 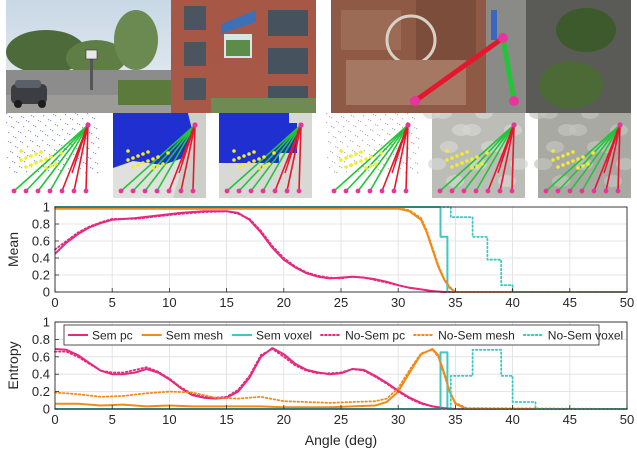 I want to click on legend-label: Sem mesh, so click(x=194, y=335).